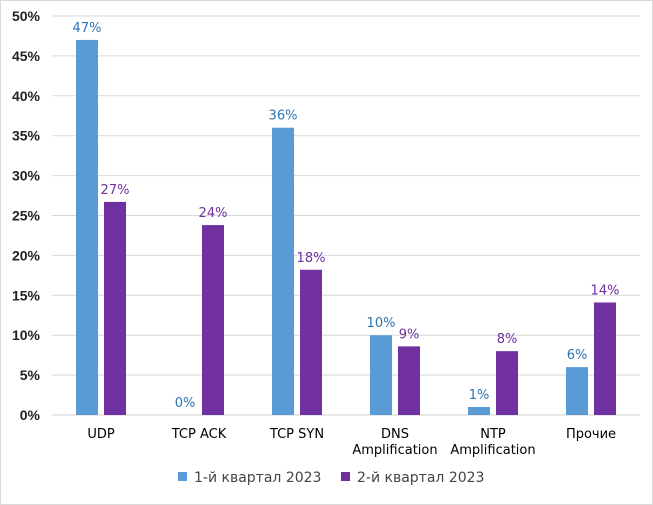 The image size is (653, 505). I want to click on data-label: 1%, so click(479, 395).